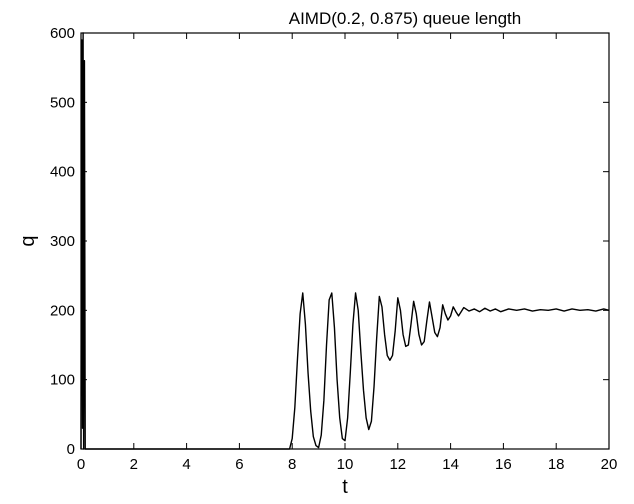 This screenshot has width=634, height=504. I want to click on x-tick-label: 4, so click(186, 464).